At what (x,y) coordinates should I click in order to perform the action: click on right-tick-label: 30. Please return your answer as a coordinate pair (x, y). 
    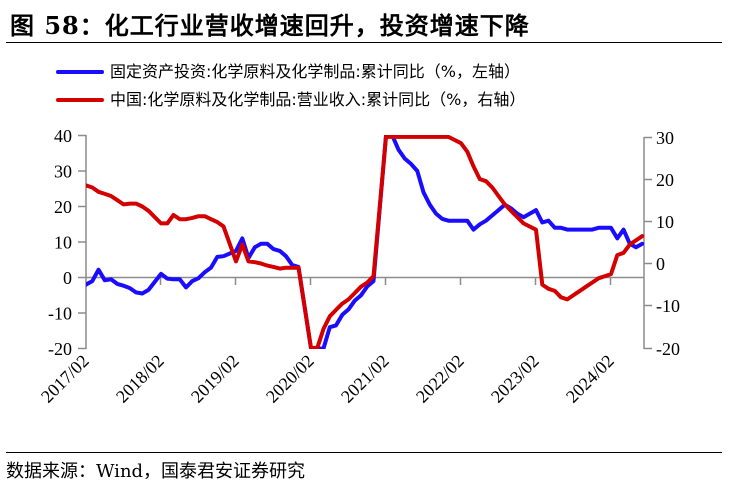
    Looking at the image, I should click on (665, 138).